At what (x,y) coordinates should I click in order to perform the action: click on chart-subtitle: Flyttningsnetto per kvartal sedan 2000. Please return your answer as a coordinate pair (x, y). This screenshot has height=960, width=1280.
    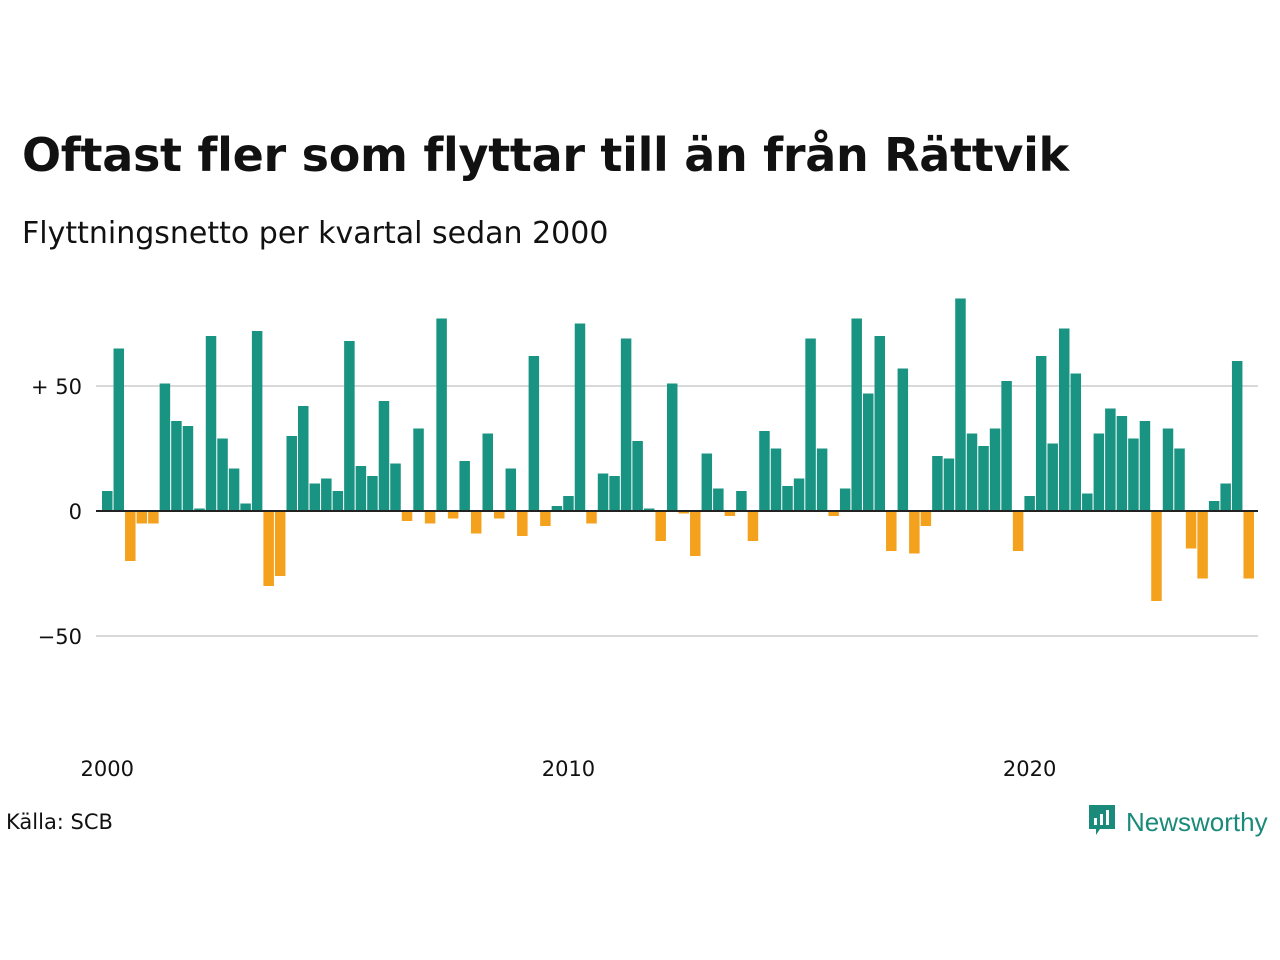
    Looking at the image, I should click on (315, 233).